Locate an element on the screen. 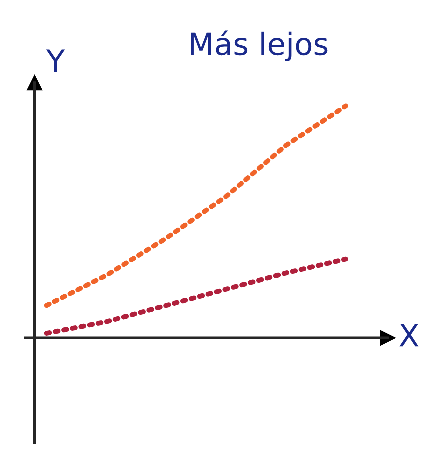  x-axis-title: X is located at coordinates (409, 335).